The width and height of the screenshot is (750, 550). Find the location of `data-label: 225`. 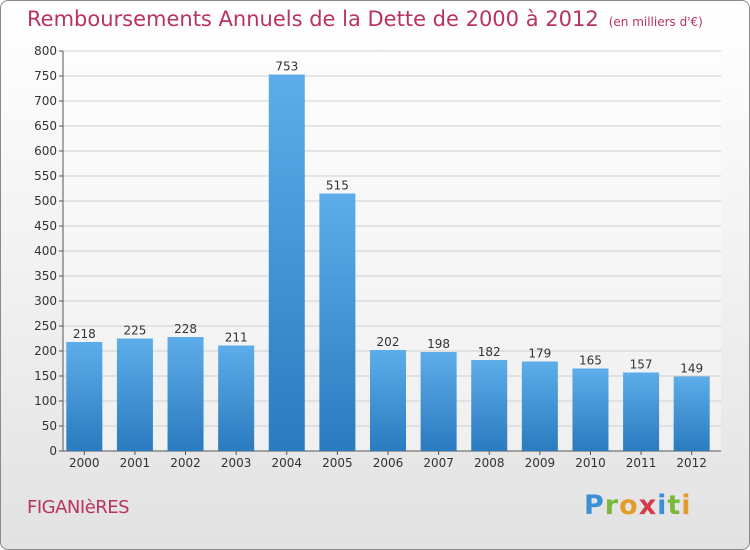

data-label: 225 is located at coordinates (134, 331).